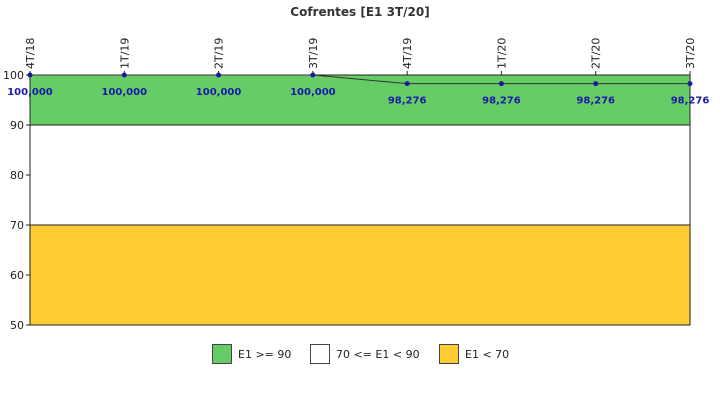 The width and height of the screenshot is (720, 400). Describe the element at coordinates (487, 354) in the screenshot. I see `legend-label: E1 < 70` at that location.